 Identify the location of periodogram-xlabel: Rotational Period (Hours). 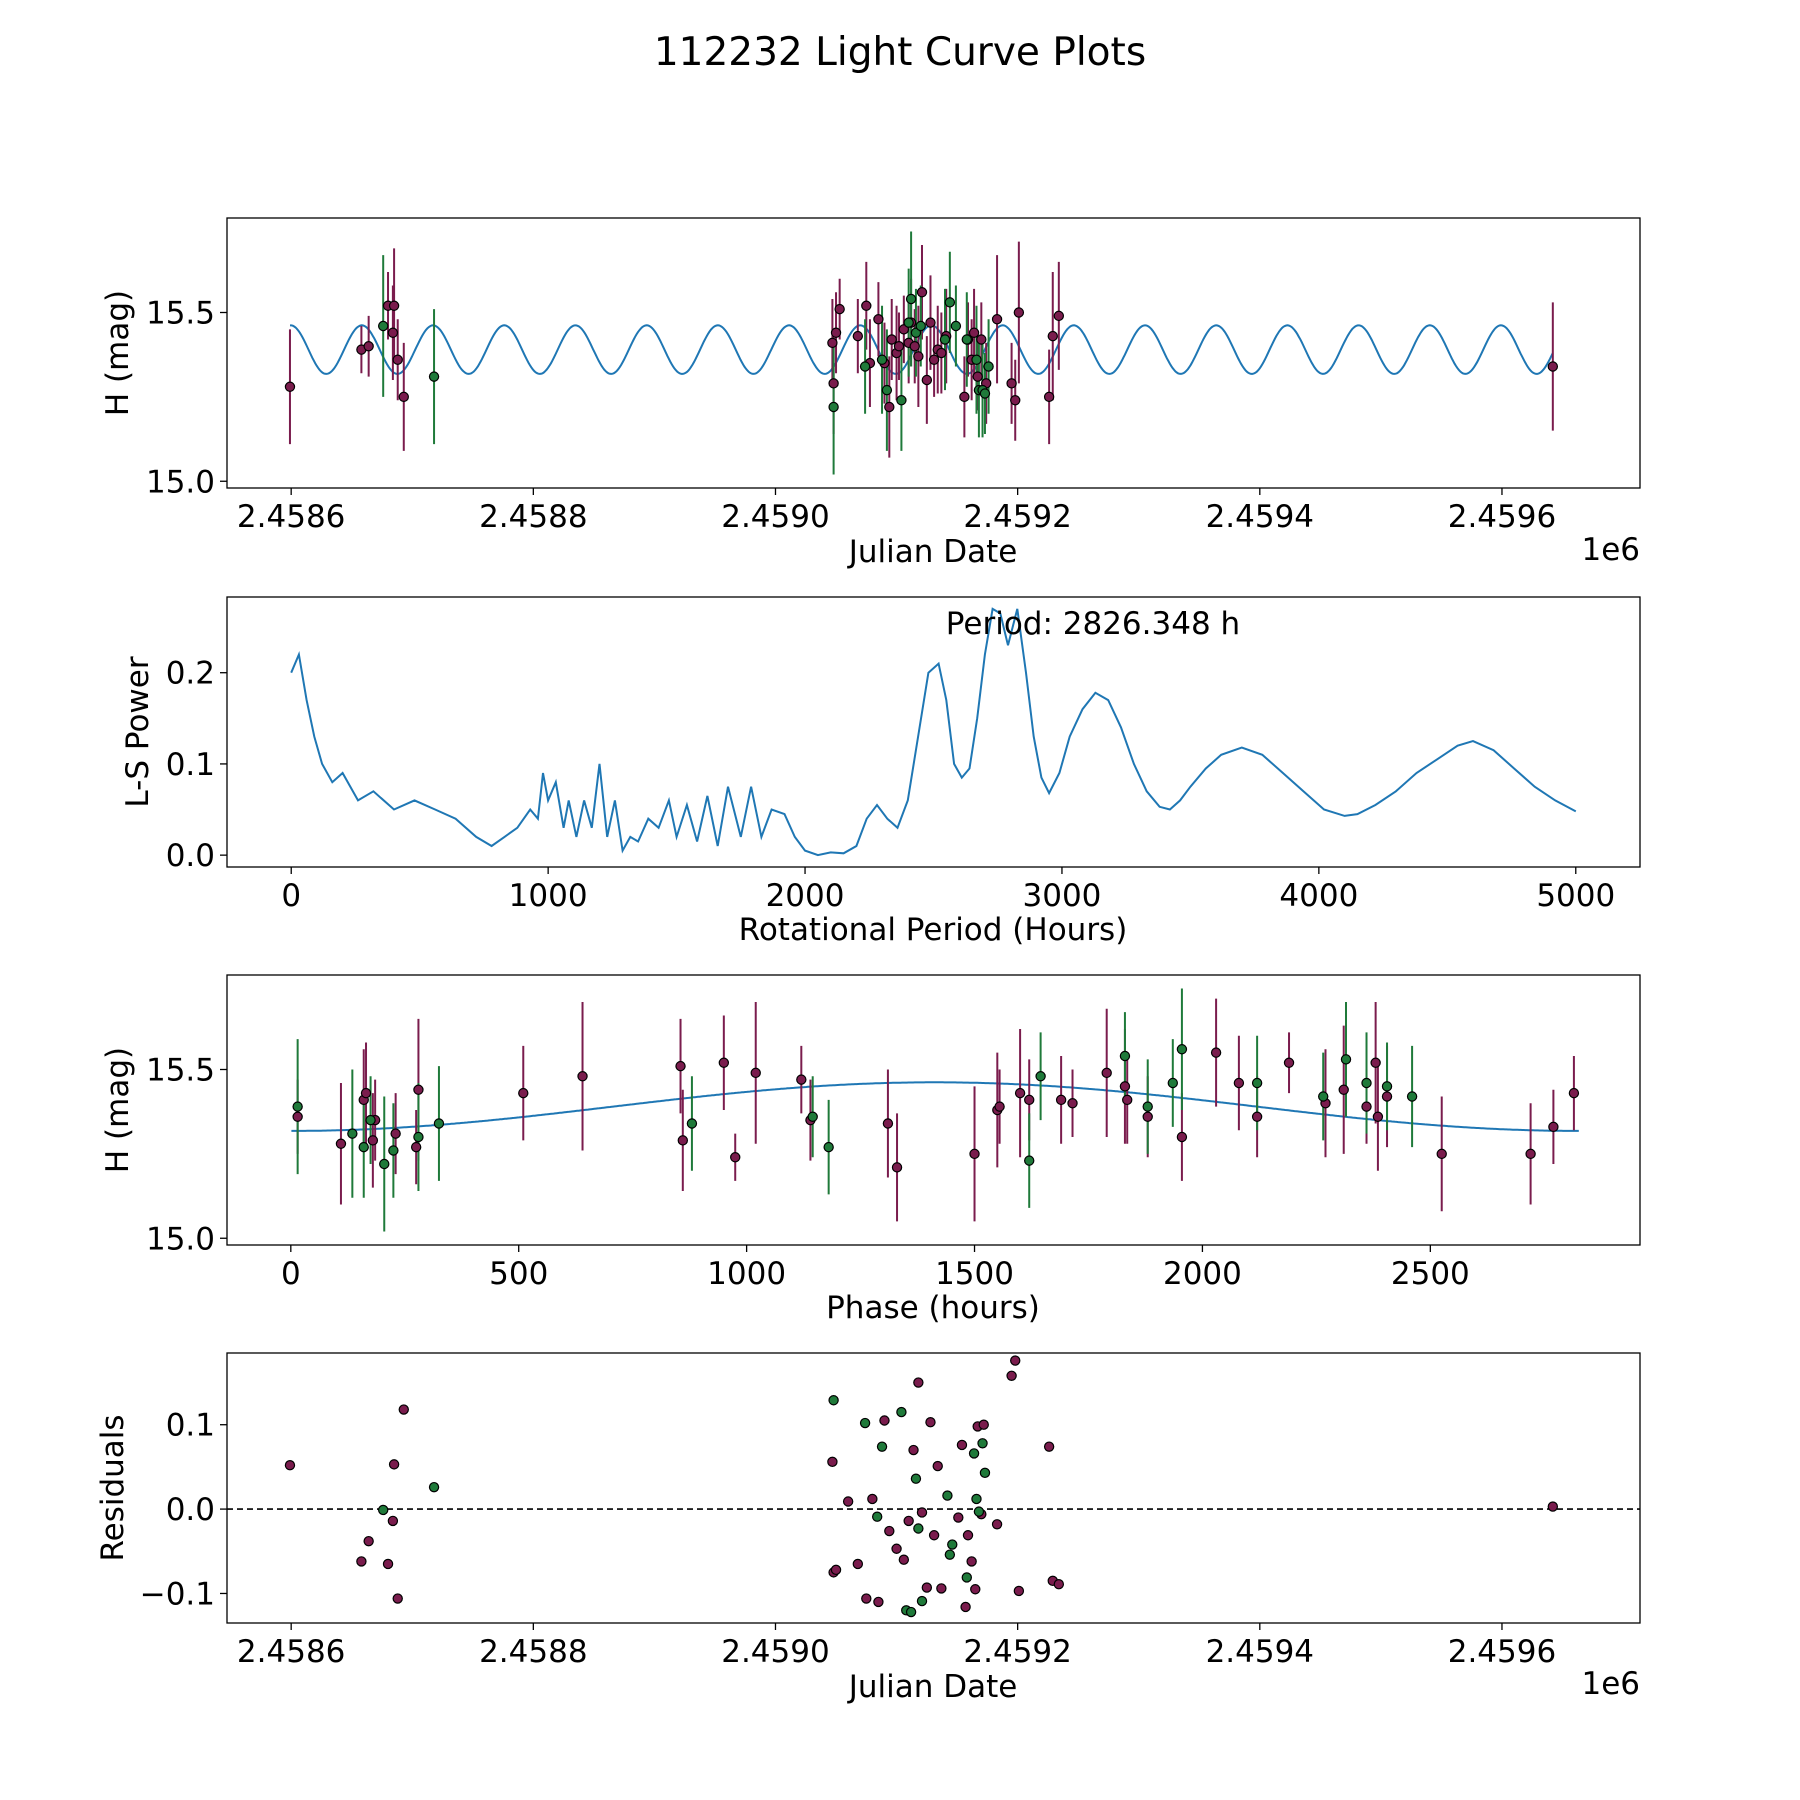
(933, 930).